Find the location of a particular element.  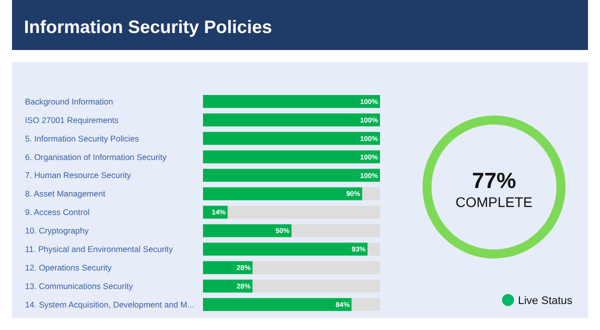

y-tick-label: 12. Operations Security is located at coordinates (69, 267).